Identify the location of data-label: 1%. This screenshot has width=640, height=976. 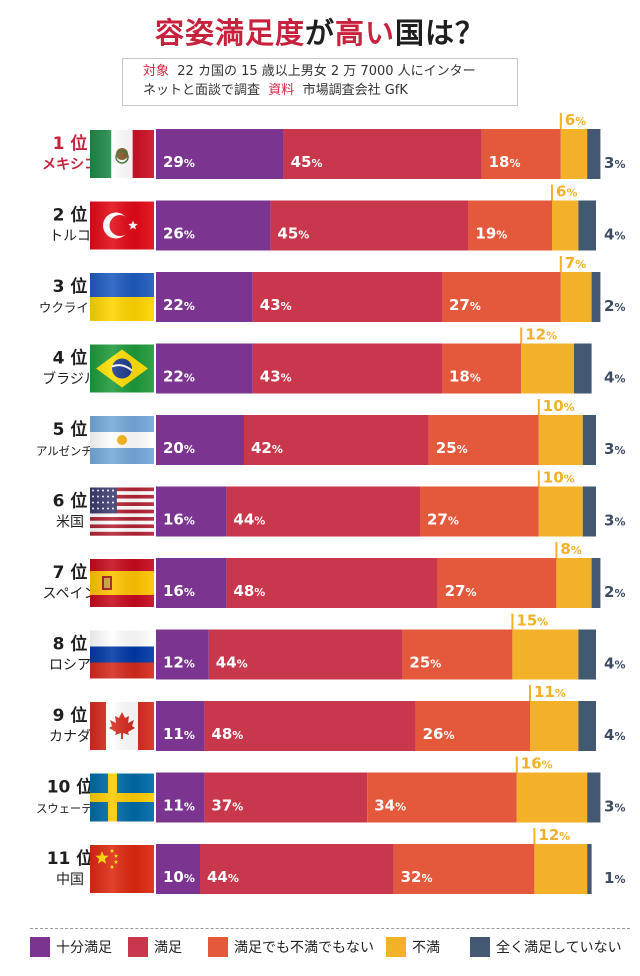
(614, 878).